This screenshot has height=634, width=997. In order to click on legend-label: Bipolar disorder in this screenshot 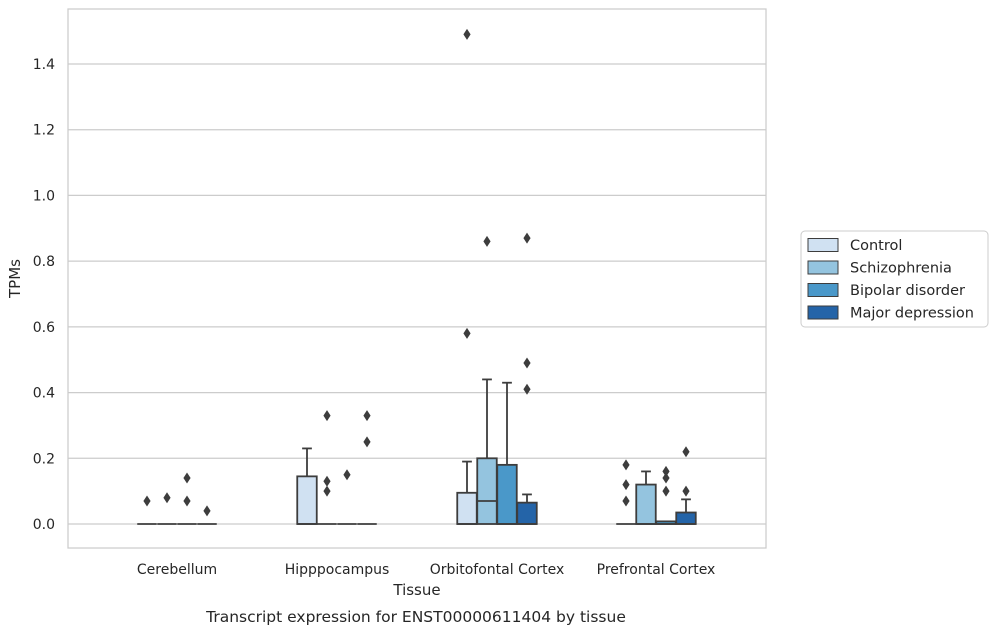, I will do `click(907, 291)`.